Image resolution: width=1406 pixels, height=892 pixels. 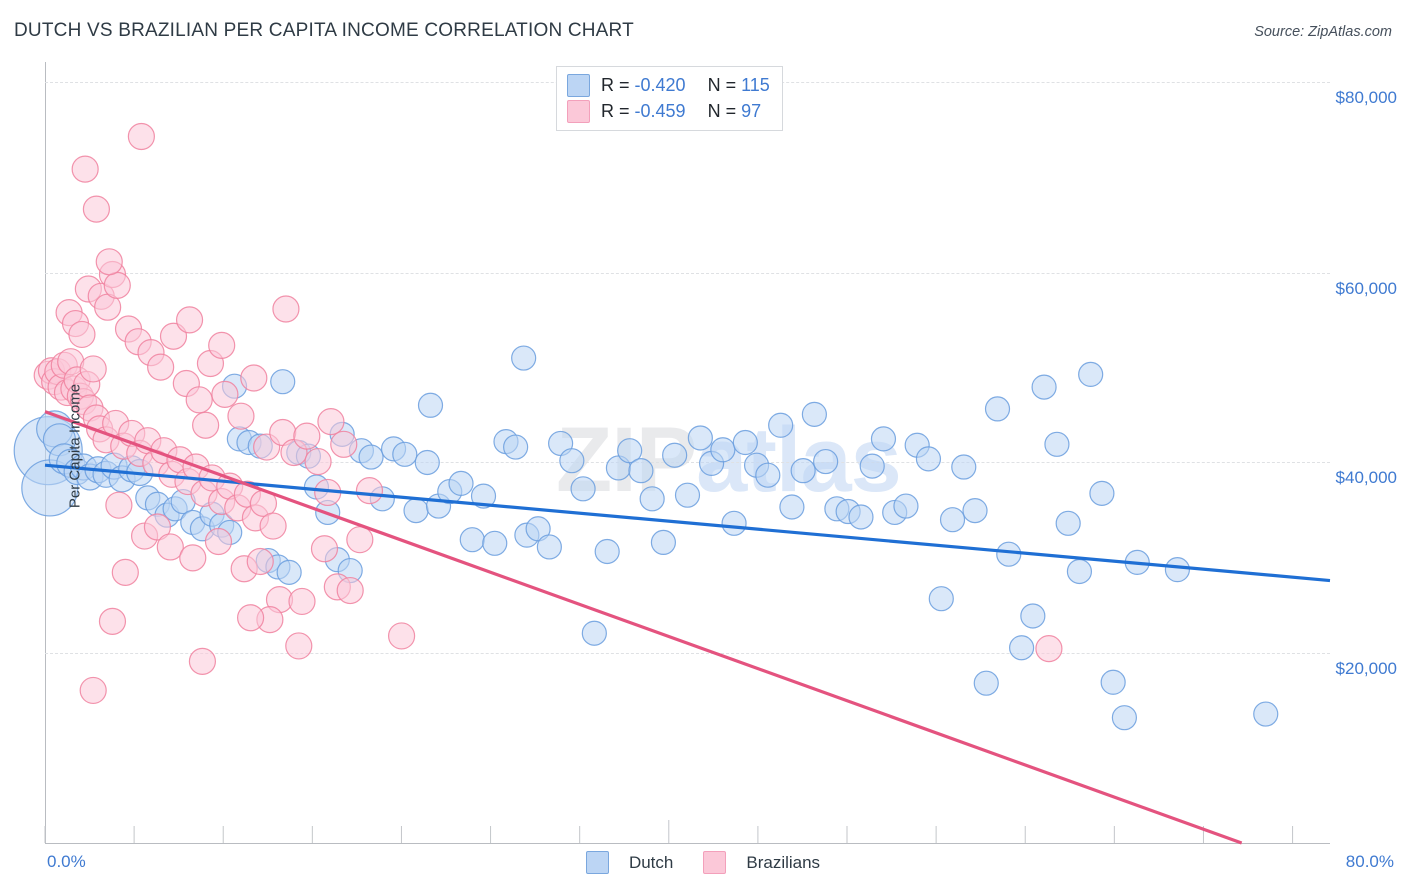 What do you see at coordinates (66, 861) in the screenshot?
I see `x-tick-label-min: 0.0%` at bounding box center [66, 861].